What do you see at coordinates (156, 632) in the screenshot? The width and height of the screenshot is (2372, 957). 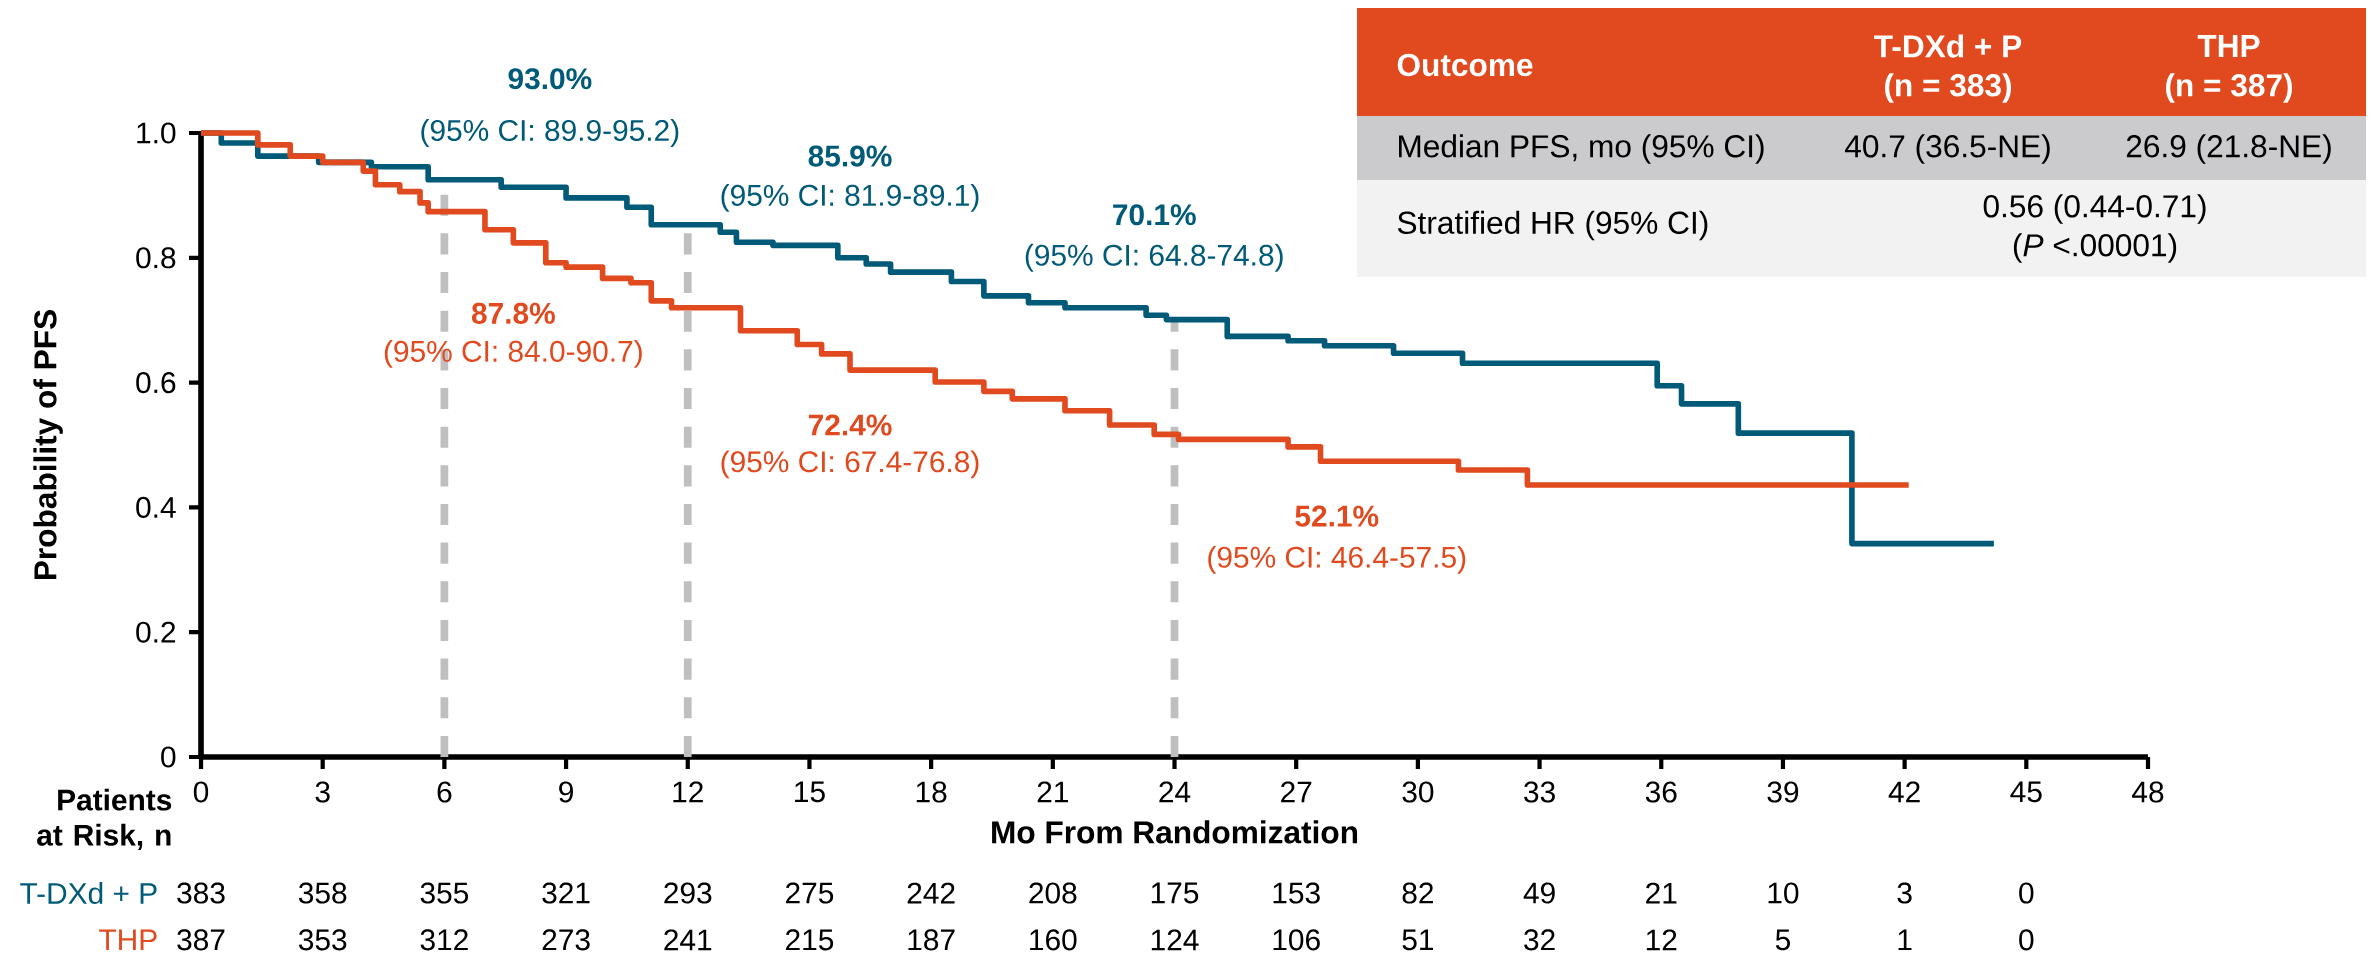 I see `y-tick-label: 0.2` at bounding box center [156, 632].